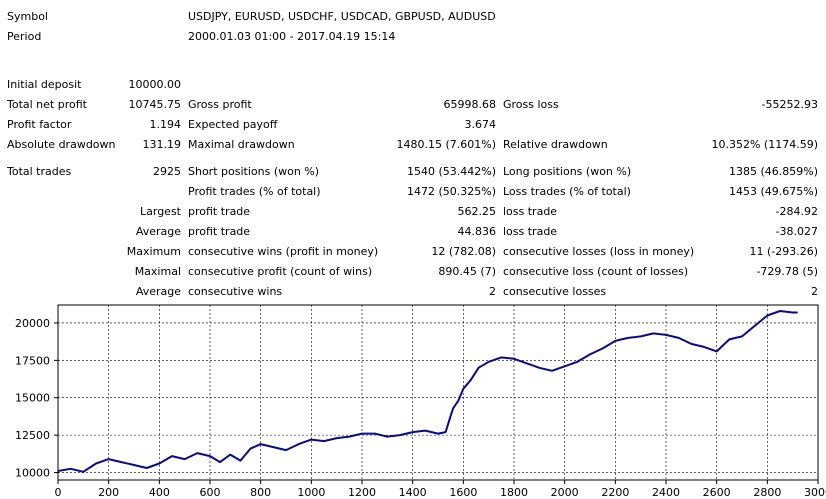  I want to click on largest-label: Largest, so click(160, 211).